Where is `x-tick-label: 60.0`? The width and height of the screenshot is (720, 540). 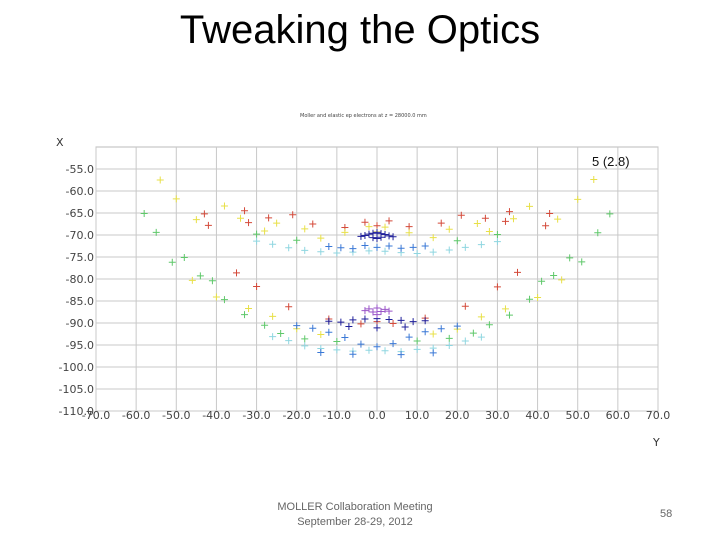 x-tick-label: 60.0 is located at coordinates (618, 415).